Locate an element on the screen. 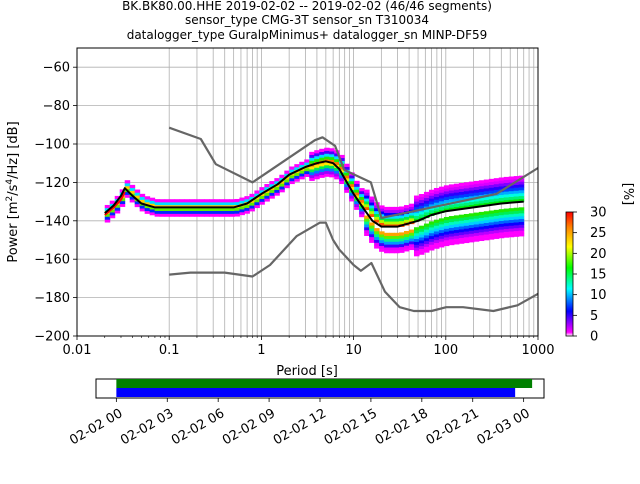  y-axis-label-sup-4: 4 is located at coordinates (10, 182).